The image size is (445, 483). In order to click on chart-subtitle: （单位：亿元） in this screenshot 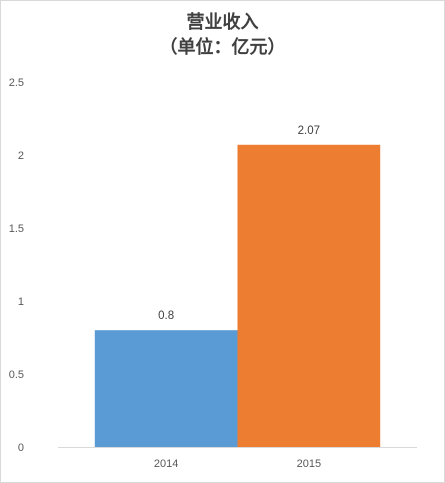, I will do `click(222, 47)`.